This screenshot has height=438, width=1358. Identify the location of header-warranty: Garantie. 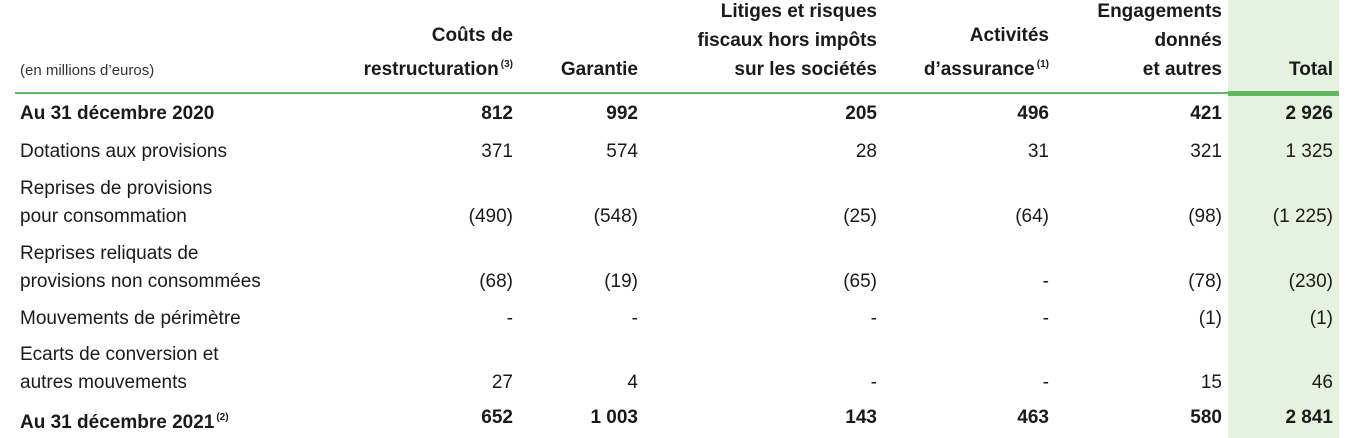
(599, 69).